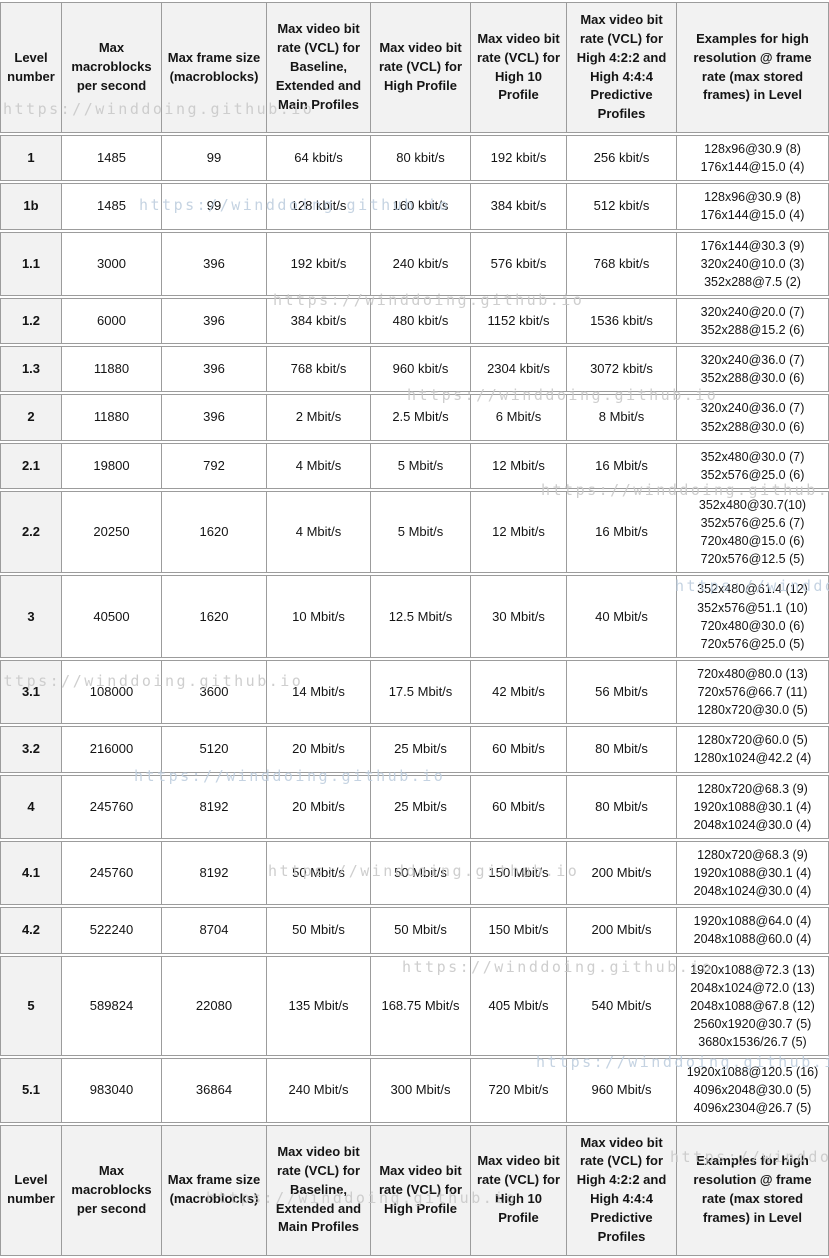  What do you see at coordinates (752, 625) in the screenshot?
I see `example-line: 720x480@30.0 (6)` at bounding box center [752, 625].